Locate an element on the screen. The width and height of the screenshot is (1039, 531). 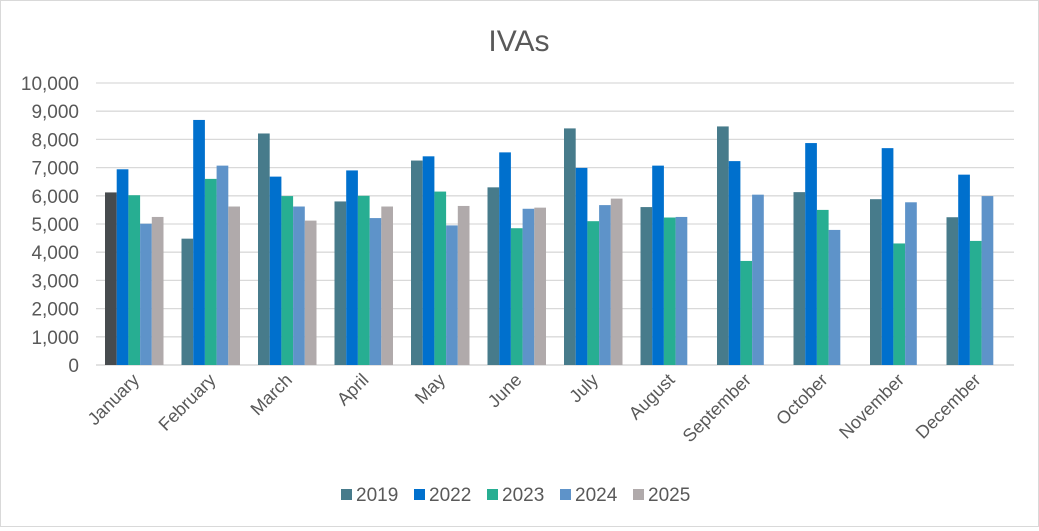
x-tick-label: August is located at coordinates (652, 397).